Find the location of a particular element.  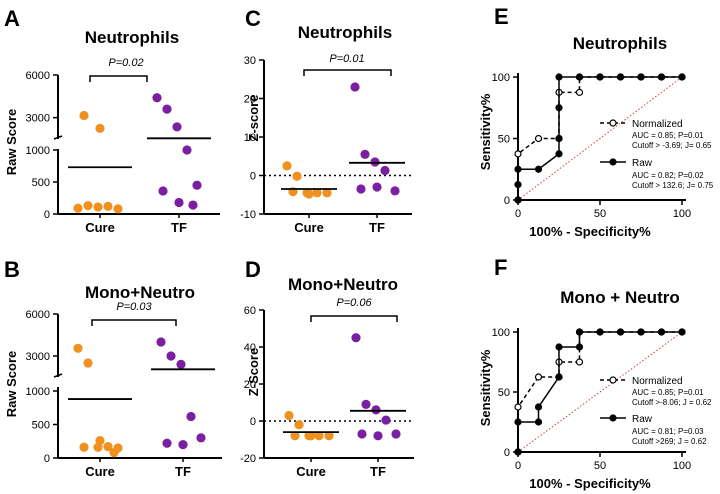

y-tick-label-c: 30 is located at coordinates (250, 61).